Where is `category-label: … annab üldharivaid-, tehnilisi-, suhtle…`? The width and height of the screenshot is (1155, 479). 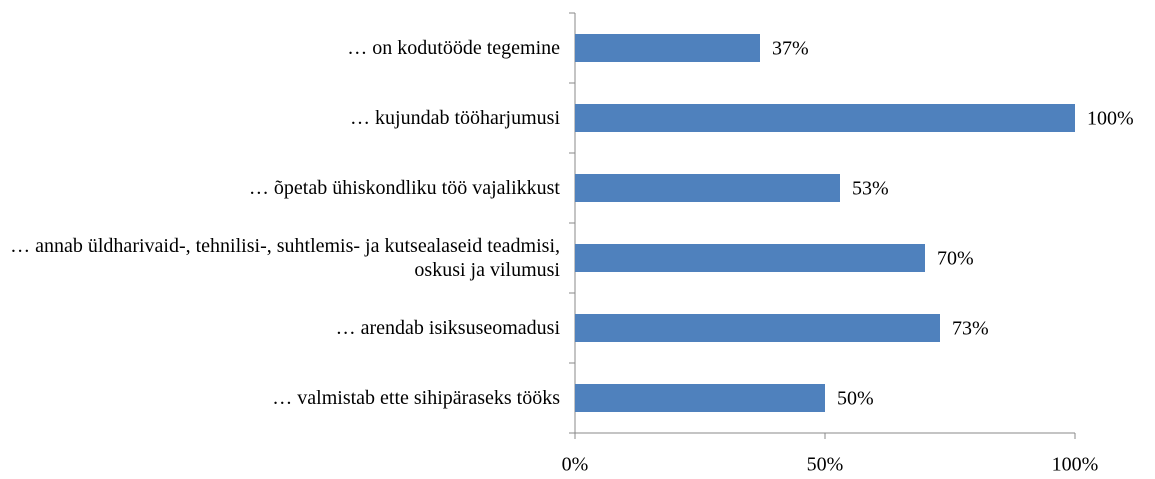
category-label: … annab üldharivaid-, tehnilisi-, suhtle… is located at coordinates (285, 258).